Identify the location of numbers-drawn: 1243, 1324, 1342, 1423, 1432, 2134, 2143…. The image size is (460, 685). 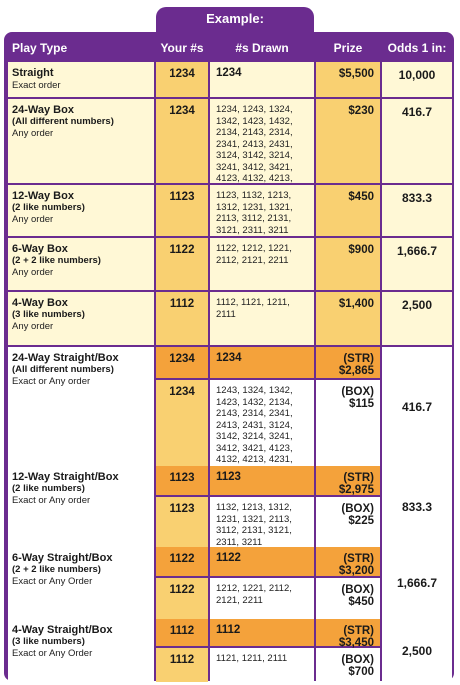
(254, 431).